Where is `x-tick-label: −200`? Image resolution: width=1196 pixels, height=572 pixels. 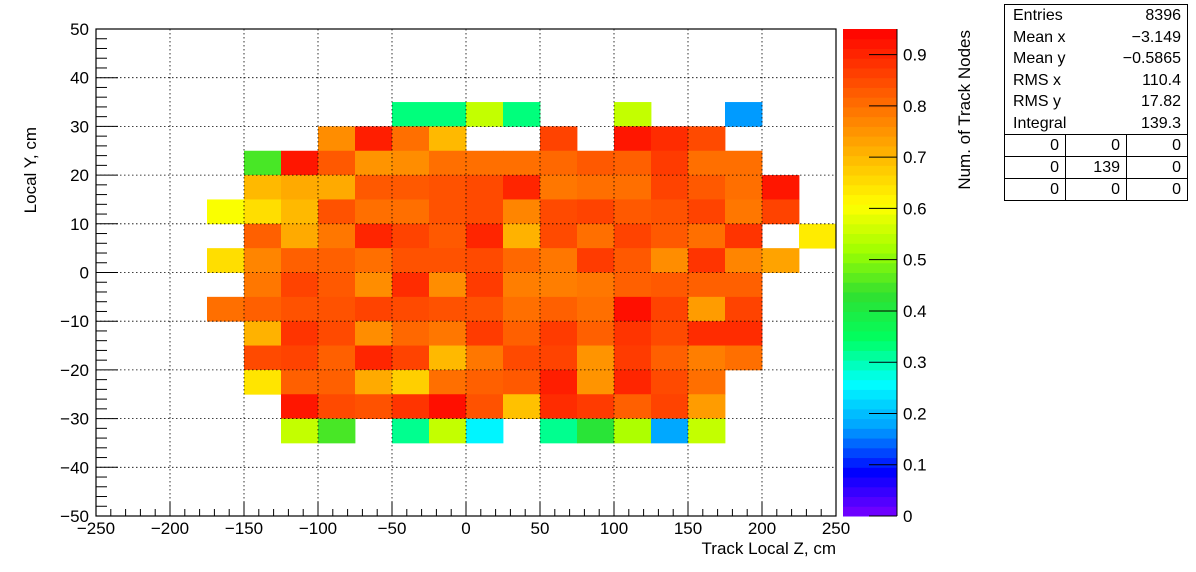
x-tick-label: −200 is located at coordinates (170, 528).